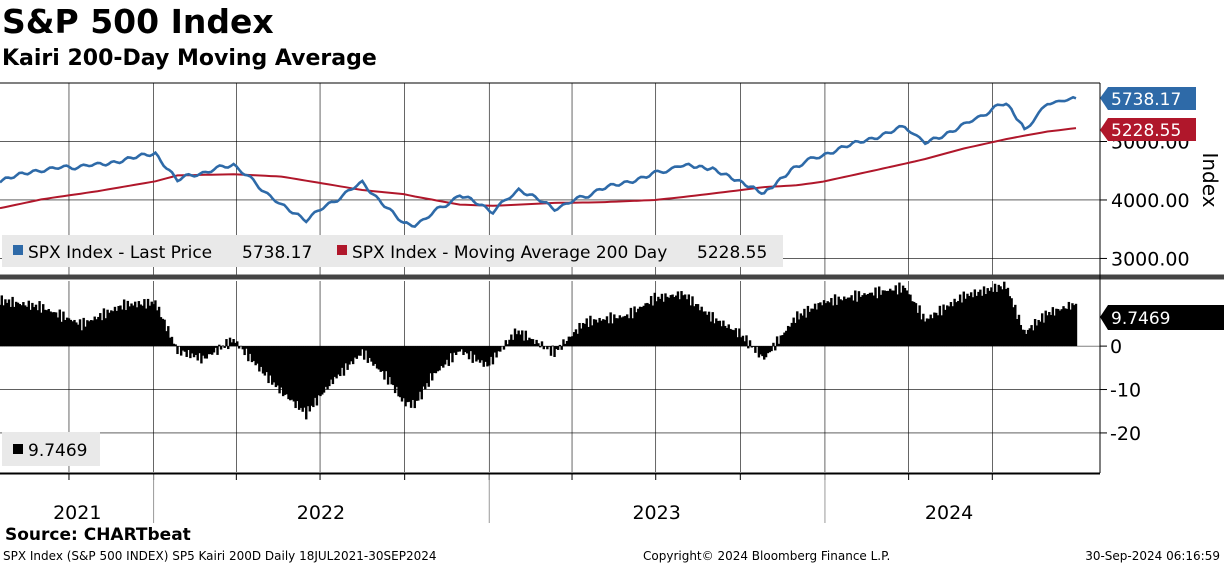 This screenshot has height=566, width=1224. What do you see at coordinates (1120, 390) in the screenshot?
I see `bottom-panel-y-ticks: 0 -10 -20` at bounding box center [1120, 390].